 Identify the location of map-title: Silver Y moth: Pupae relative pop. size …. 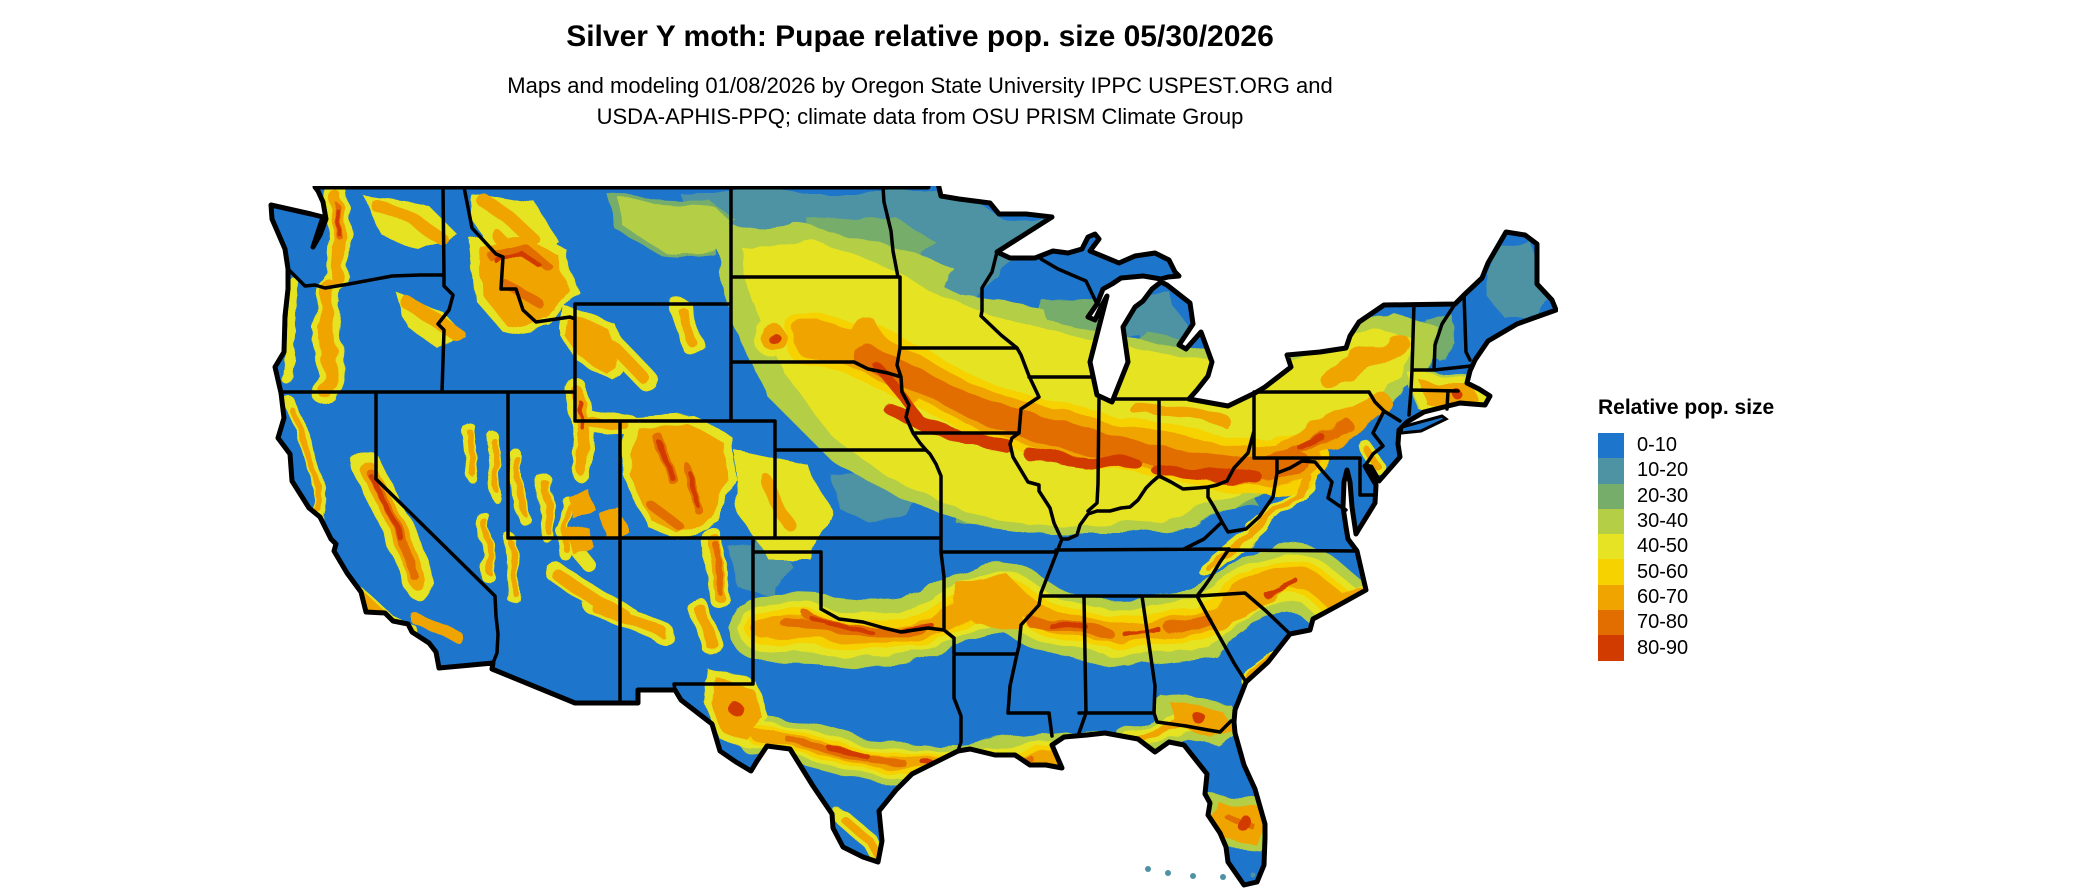
(920, 36).